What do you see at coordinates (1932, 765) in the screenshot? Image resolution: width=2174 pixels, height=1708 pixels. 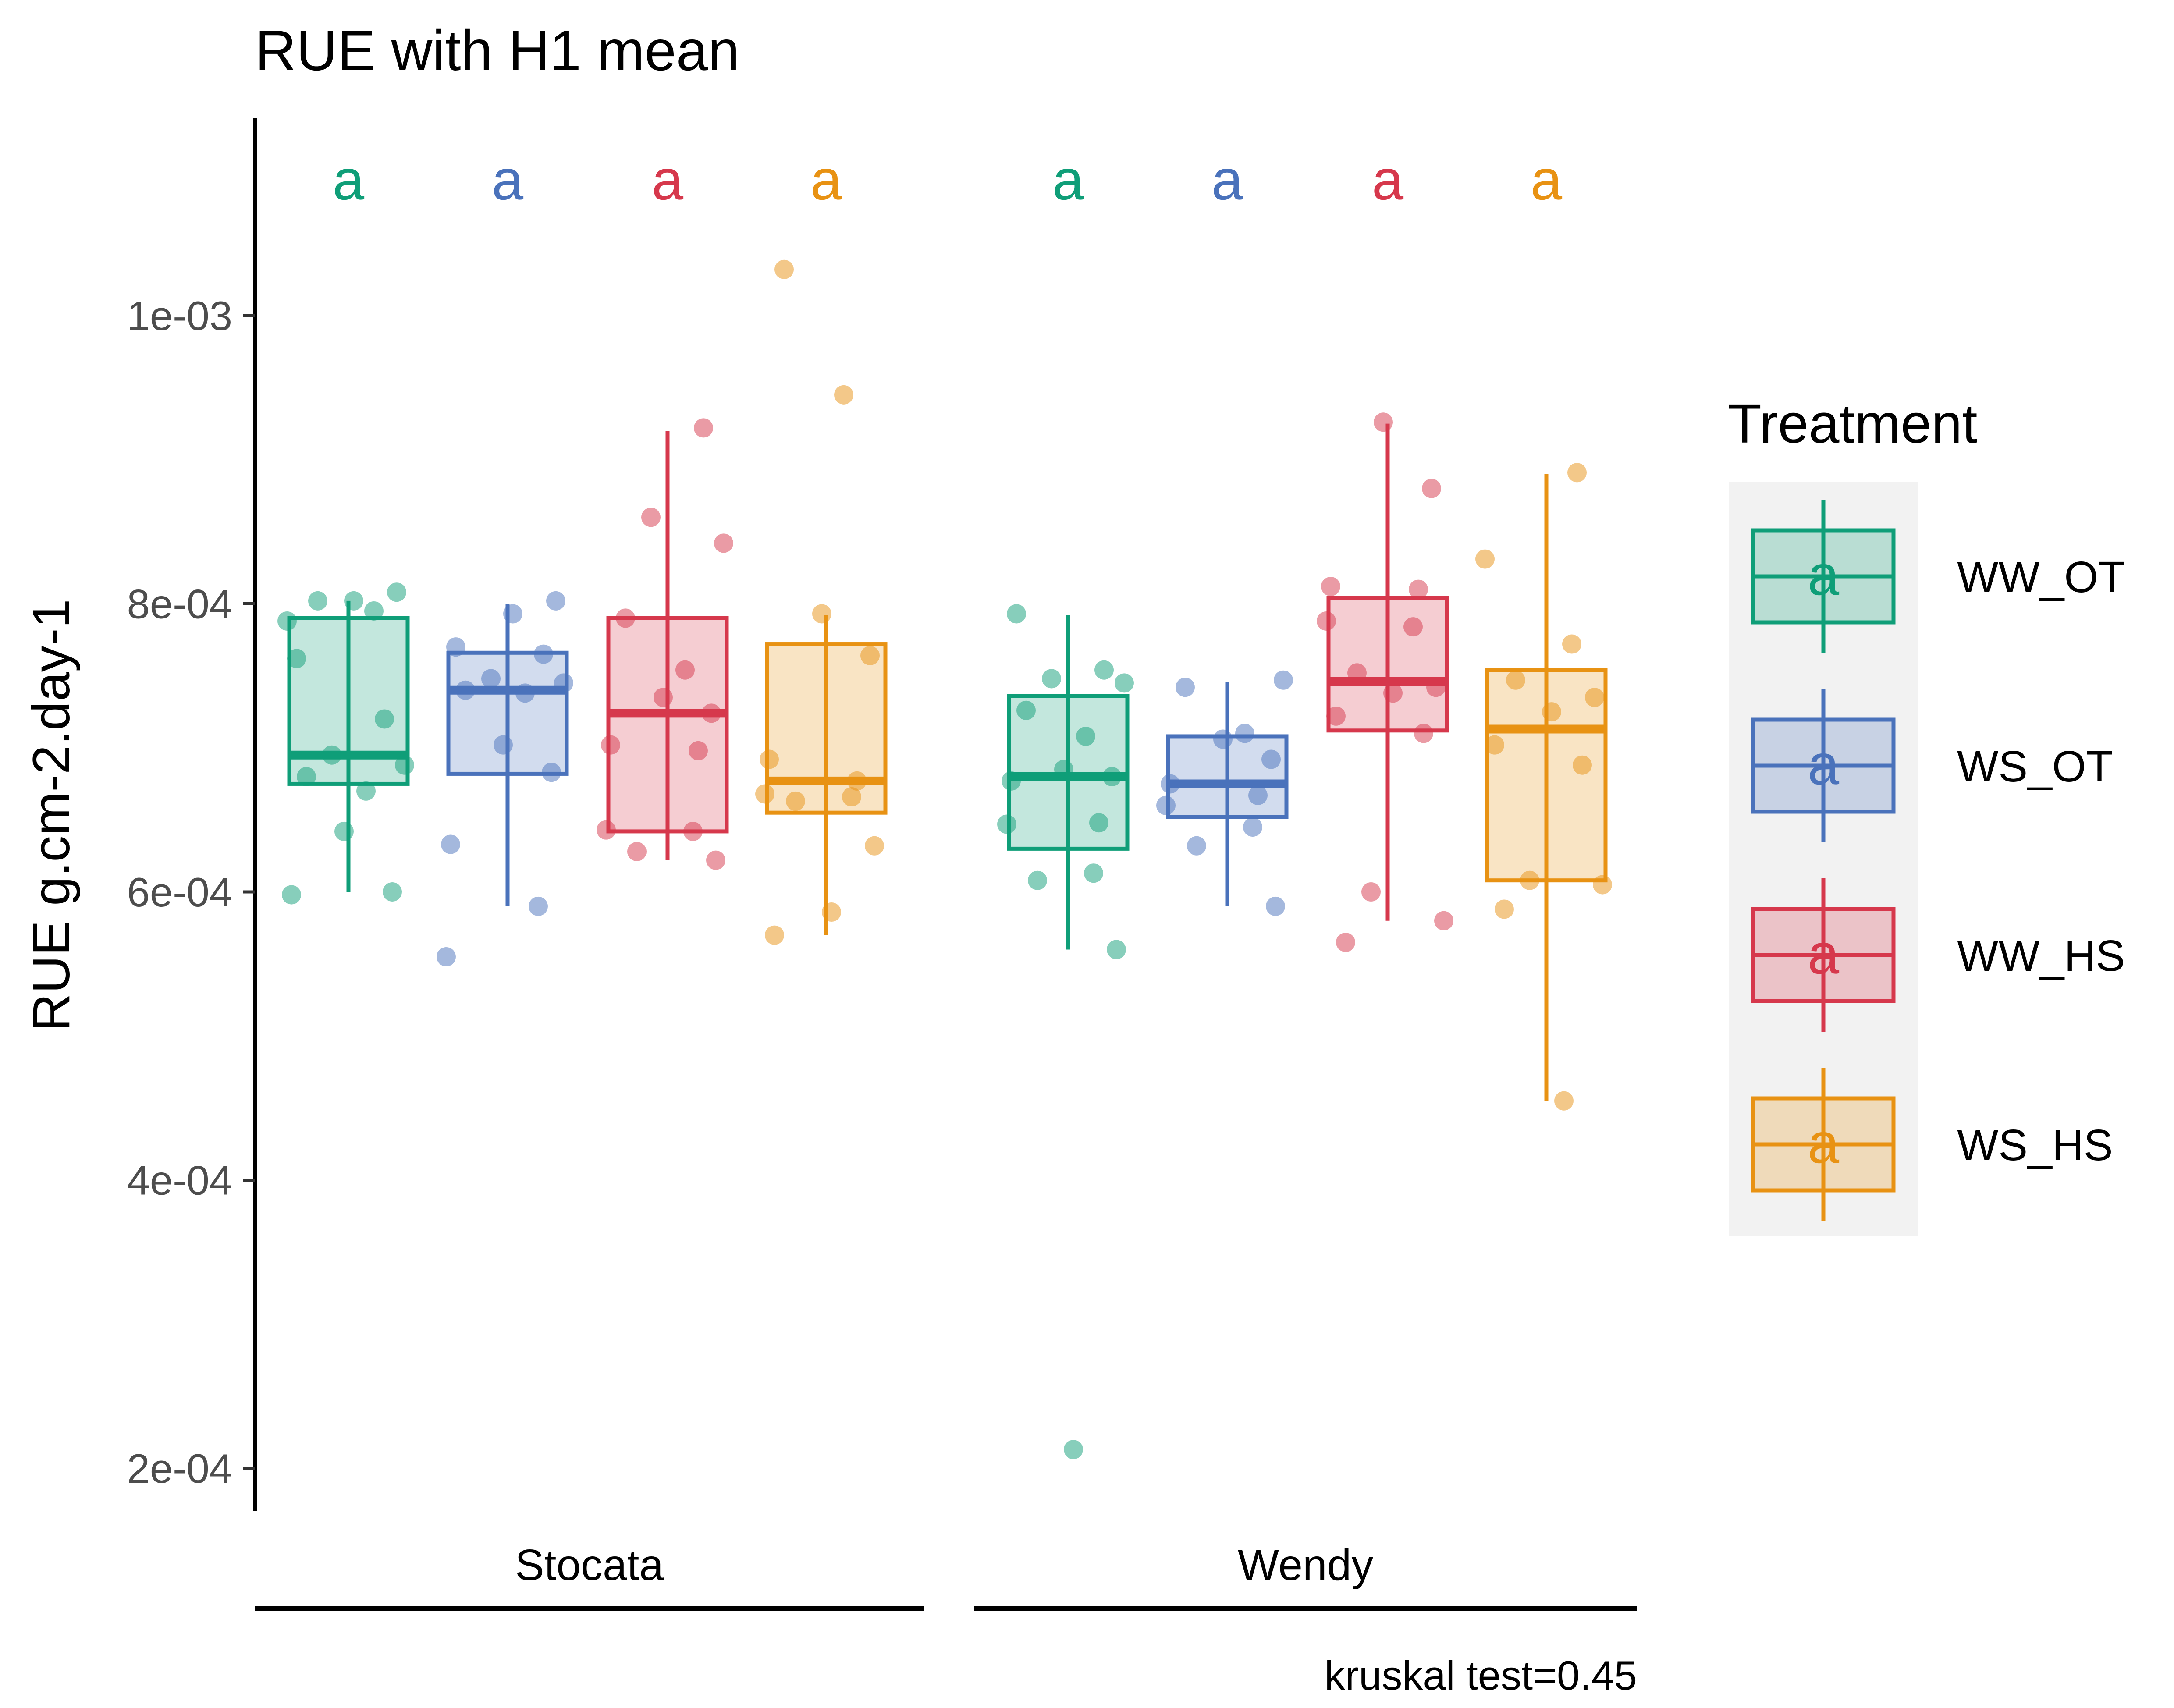 I see `legend-item-ws_ot: a WS_OT` at bounding box center [1932, 765].